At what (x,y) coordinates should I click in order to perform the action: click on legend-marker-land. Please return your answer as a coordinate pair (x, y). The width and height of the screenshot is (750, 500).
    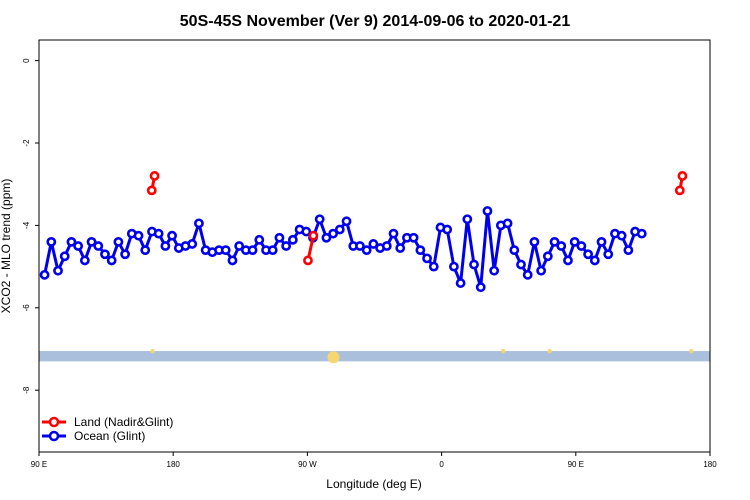
    Looking at the image, I should click on (54, 422).